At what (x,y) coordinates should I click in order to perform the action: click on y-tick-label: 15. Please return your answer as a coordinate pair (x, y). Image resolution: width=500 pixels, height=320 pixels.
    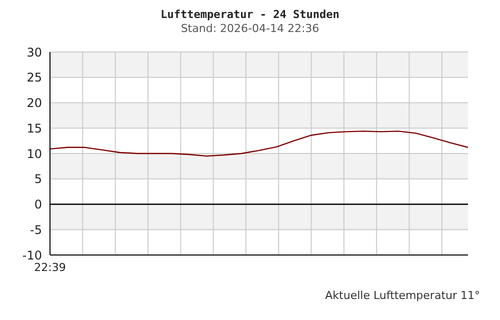
    Looking at the image, I should click on (34, 128).